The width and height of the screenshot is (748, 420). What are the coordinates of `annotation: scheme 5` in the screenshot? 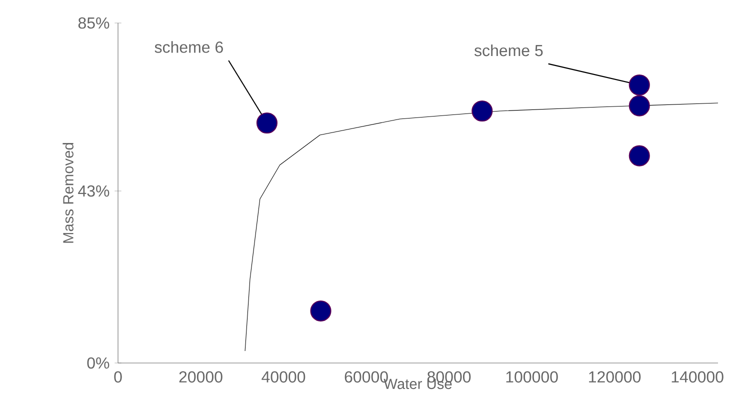 It's located at (508, 50).